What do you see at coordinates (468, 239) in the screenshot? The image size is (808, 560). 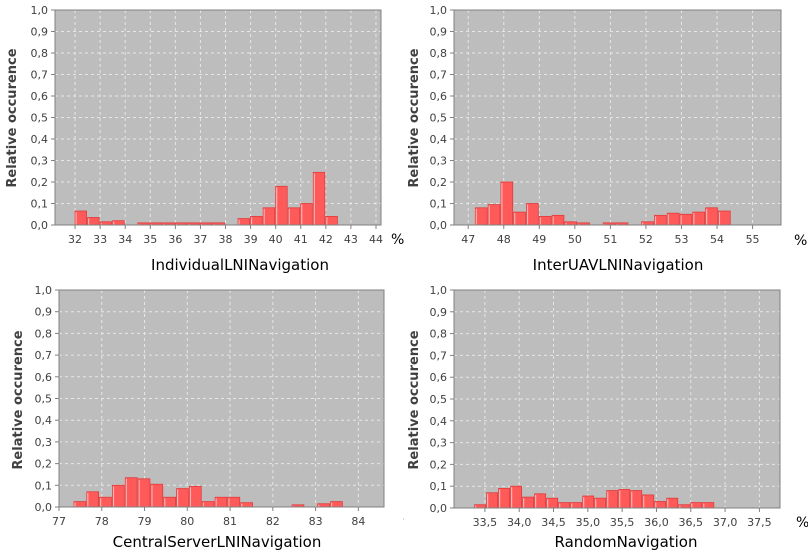 I see `x-tick-label: 47` at bounding box center [468, 239].